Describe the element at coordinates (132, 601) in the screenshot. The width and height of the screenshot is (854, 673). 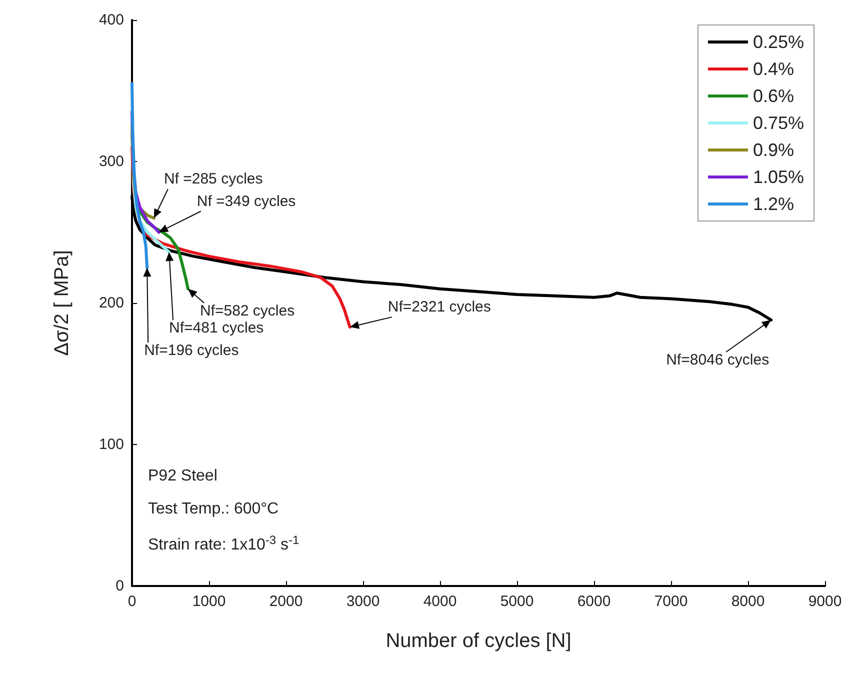
I see `x-tick-label: 0` at that location.